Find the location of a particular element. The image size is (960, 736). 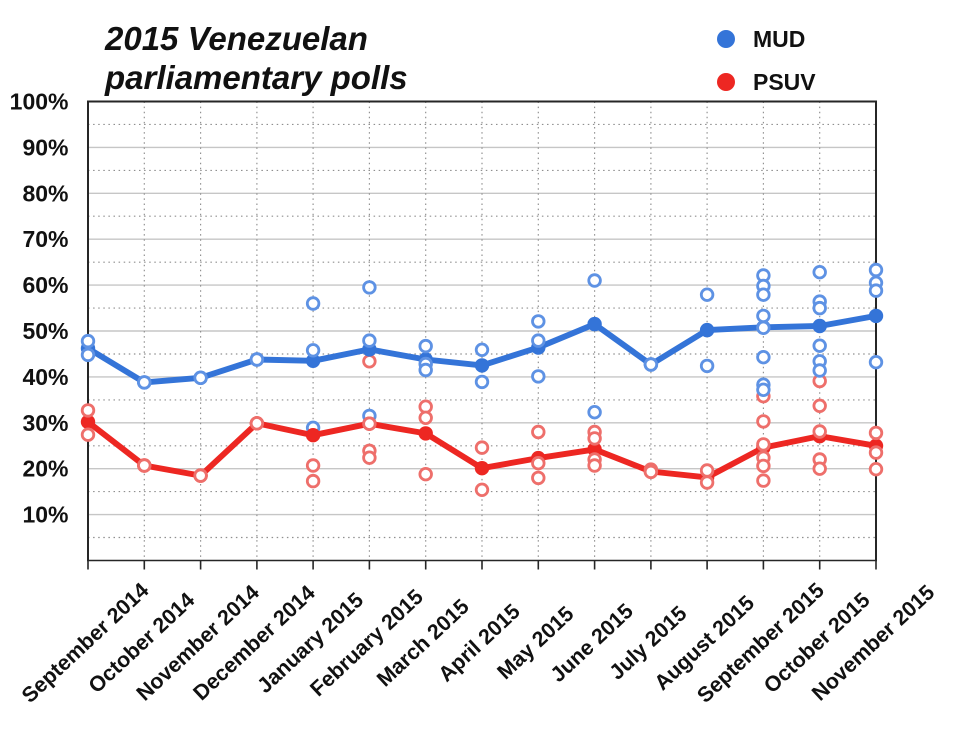

svg-text: 80% is located at coordinates (45, 193).